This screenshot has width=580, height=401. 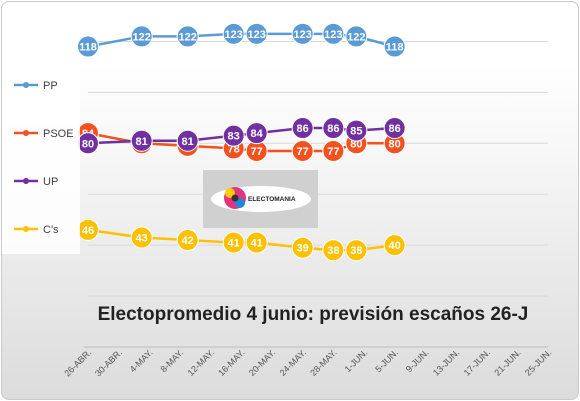 I want to click on legend-item: C's, so click(x=36, y=230).